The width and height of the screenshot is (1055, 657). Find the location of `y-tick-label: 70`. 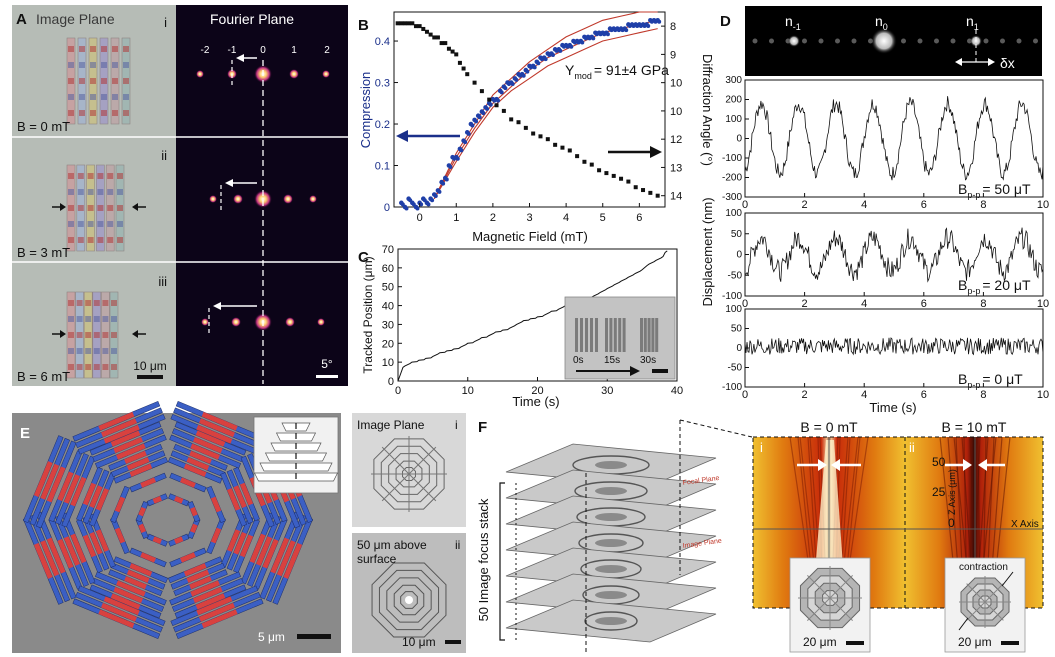

y-tick-label: 70 is located at coordinates (388, 250).